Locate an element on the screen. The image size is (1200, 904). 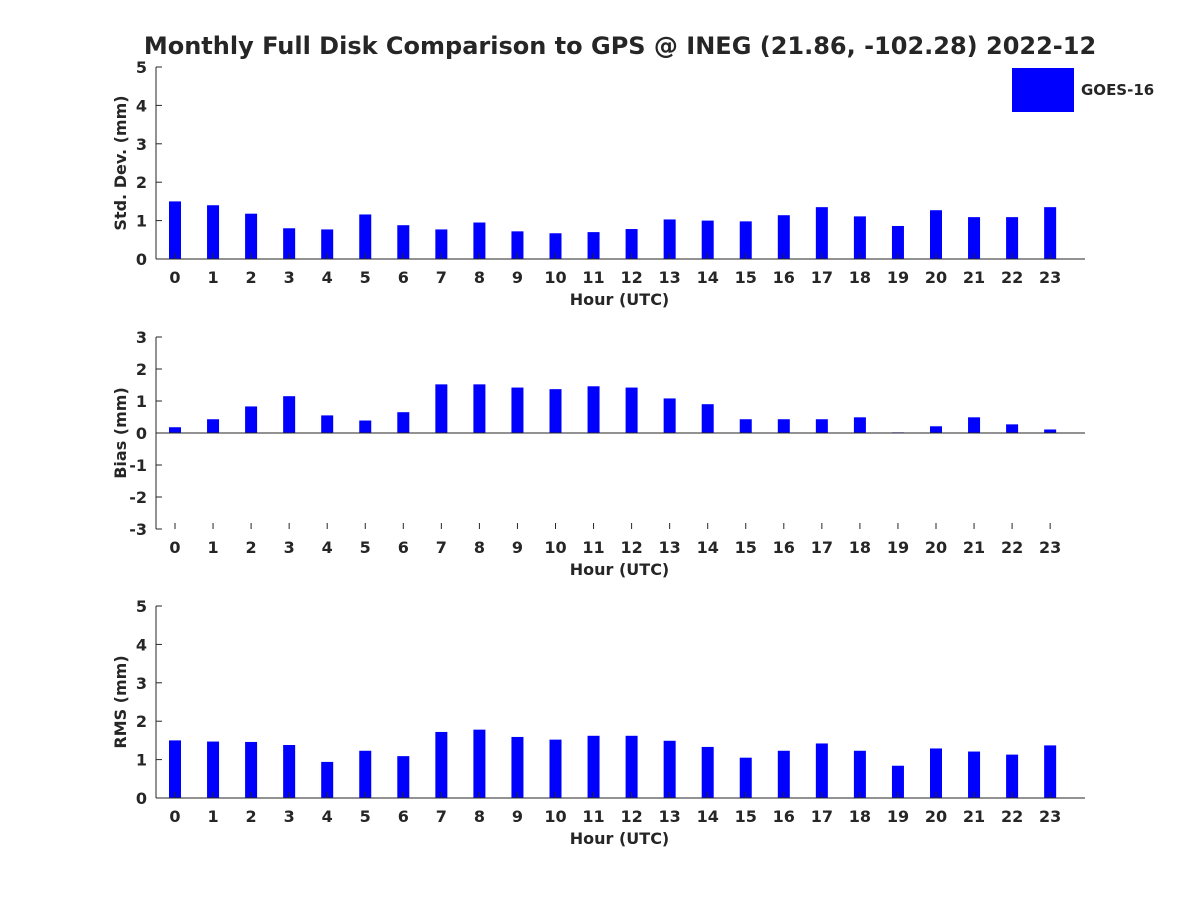
y-tick-label: 5 is located at coordinates (141, 606).